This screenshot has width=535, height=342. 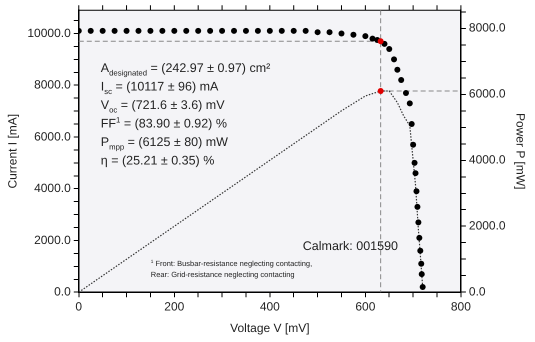 I want to click on y-tick-label: 2000.0, so click(x=53, y=239).